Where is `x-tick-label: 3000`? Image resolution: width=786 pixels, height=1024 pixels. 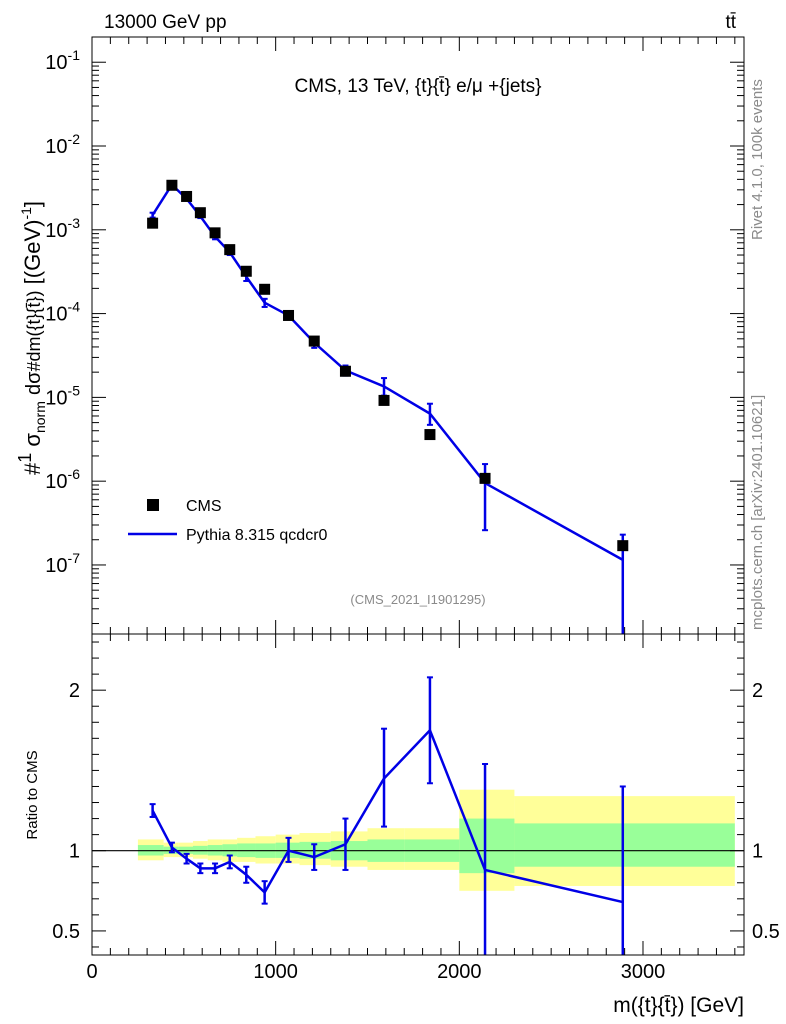
x-tick-label: 3000 is located at coordinates (643, 972).